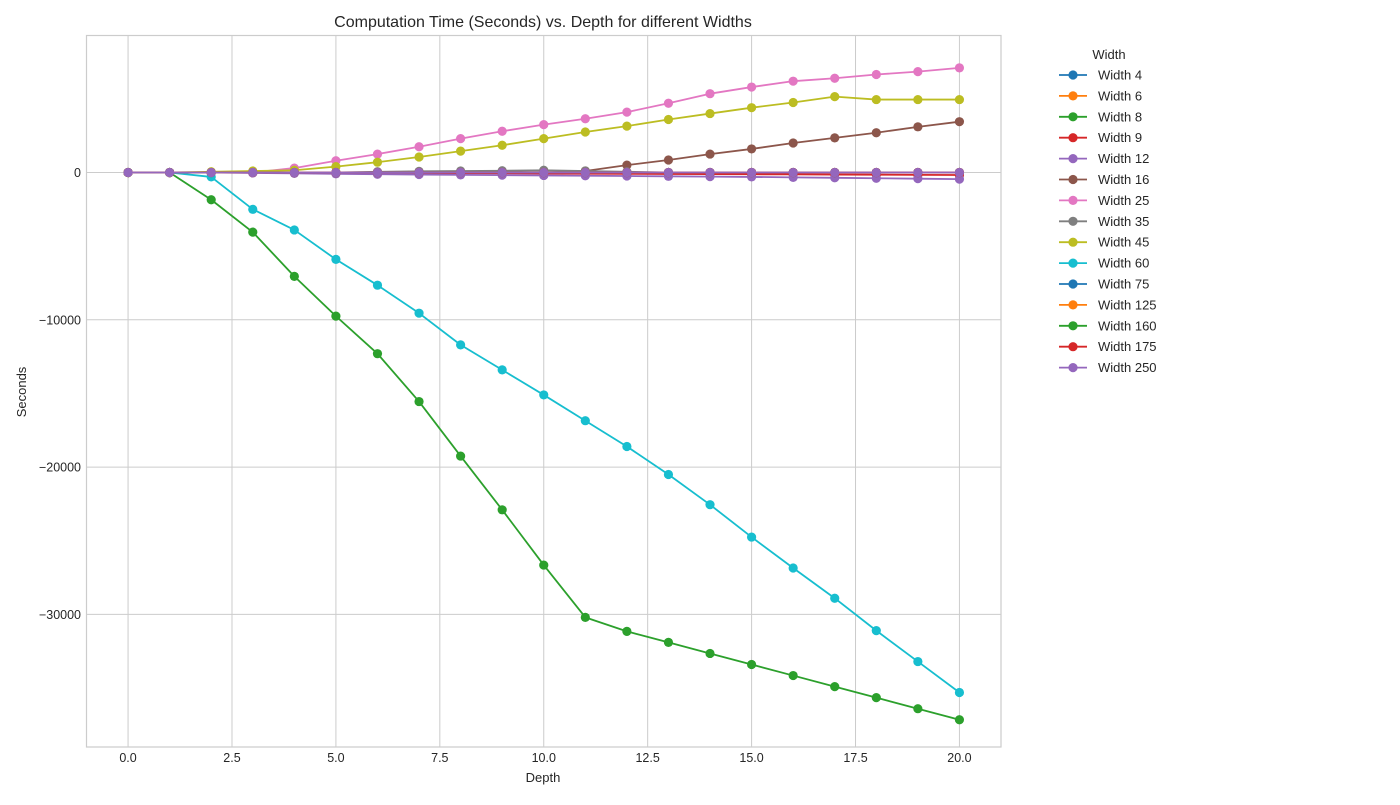 The width and height of the screenshot is (1400, 805). Describe the element at coordinates (60, 394) in the screenshot. I see `y-tick-labels: 0 −10000 −20000 −30000` at that location.